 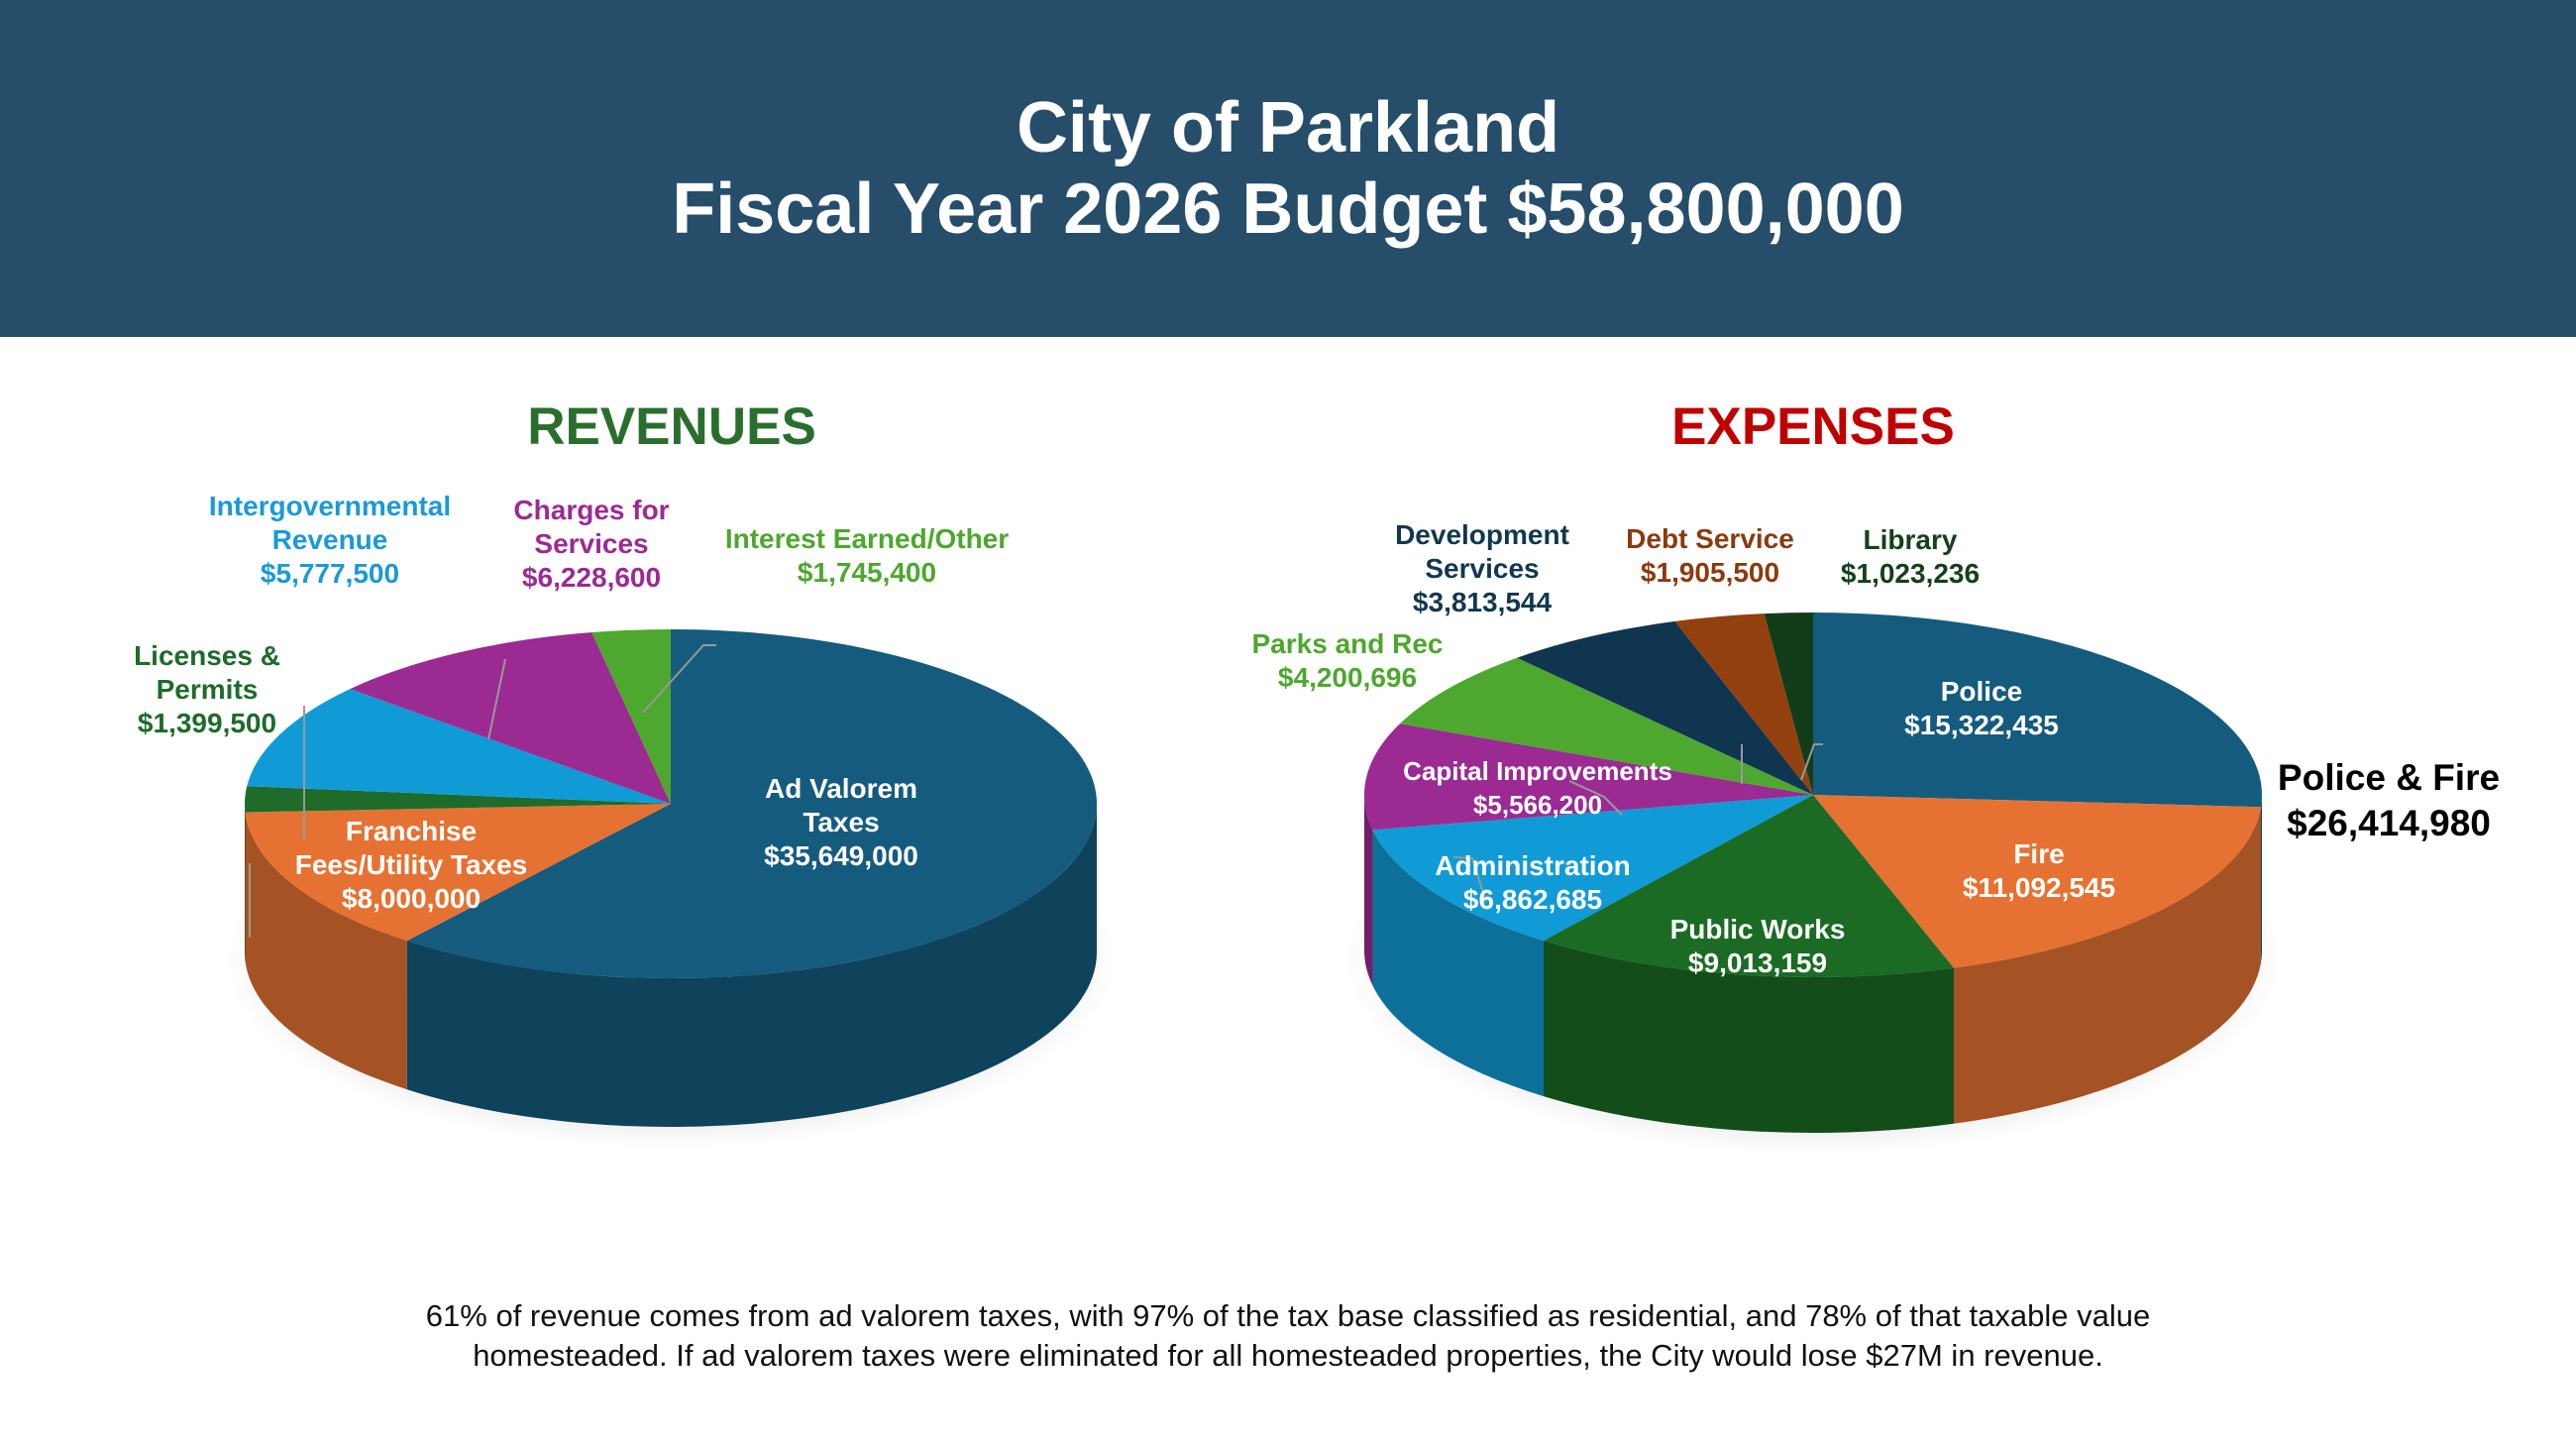 What do you see at coordinates (1469, 879) in the screenshot?
I see `leader-parks` at bounding box center [1469, 879].